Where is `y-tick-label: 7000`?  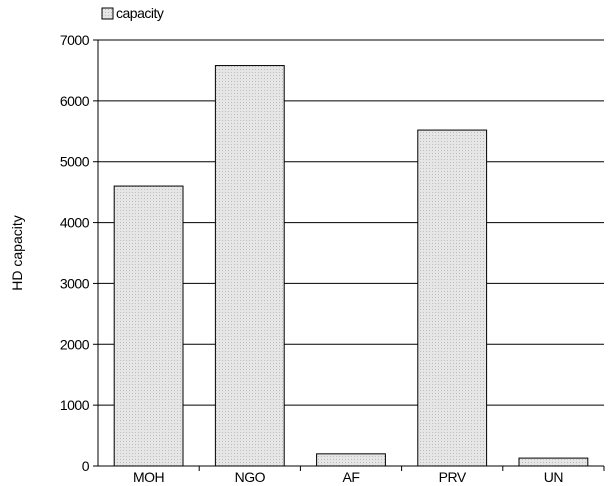
y-tick-label: 7000 is located at coordinates (75, 40).